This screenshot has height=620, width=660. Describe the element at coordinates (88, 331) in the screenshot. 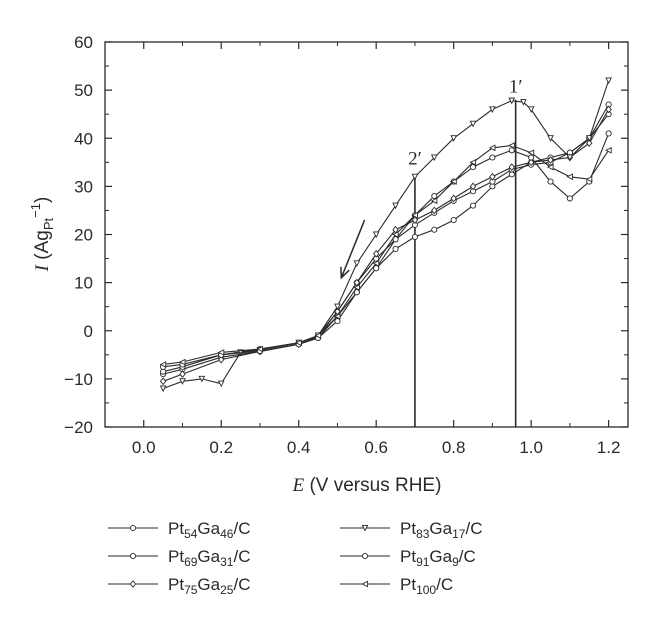

I see `y-tick-label: 0` at that location.